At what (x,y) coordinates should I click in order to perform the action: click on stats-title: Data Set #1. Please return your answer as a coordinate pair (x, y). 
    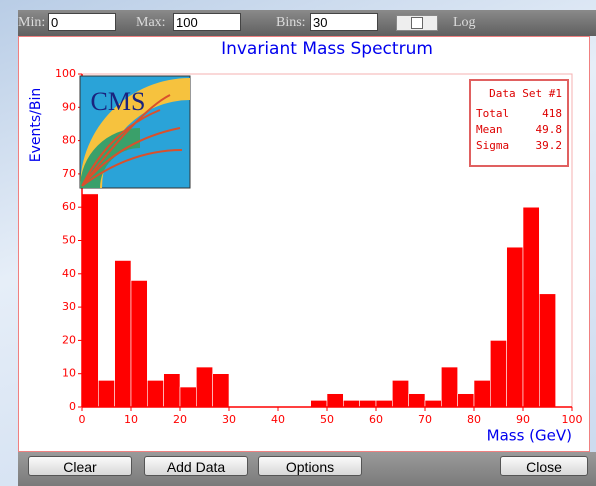
    Looking at the image, I should click on (525, 93).